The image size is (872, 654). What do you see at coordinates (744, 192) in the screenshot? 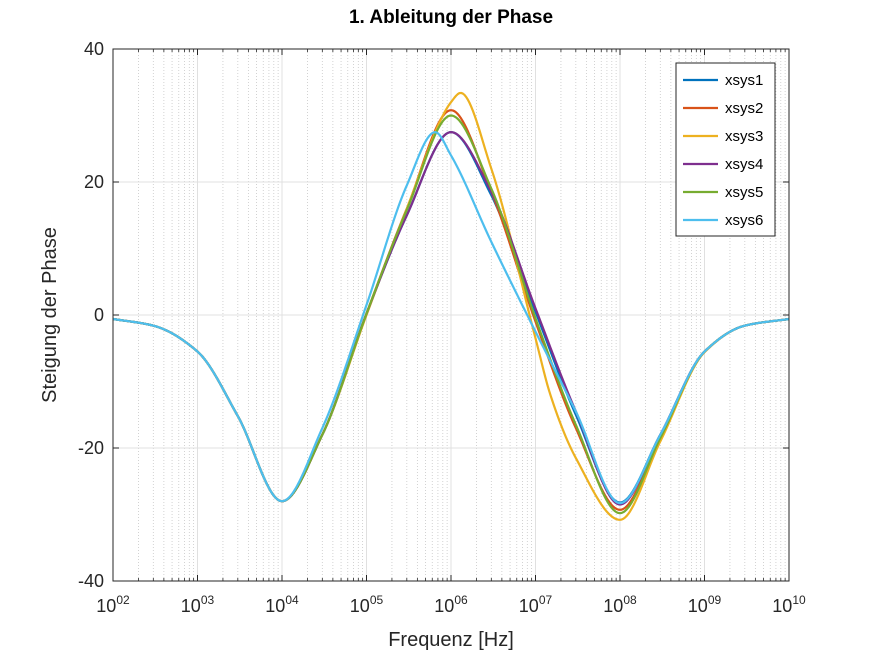
I see `legend-label-xsys5: xsys5` at bounding box center [744, 192].